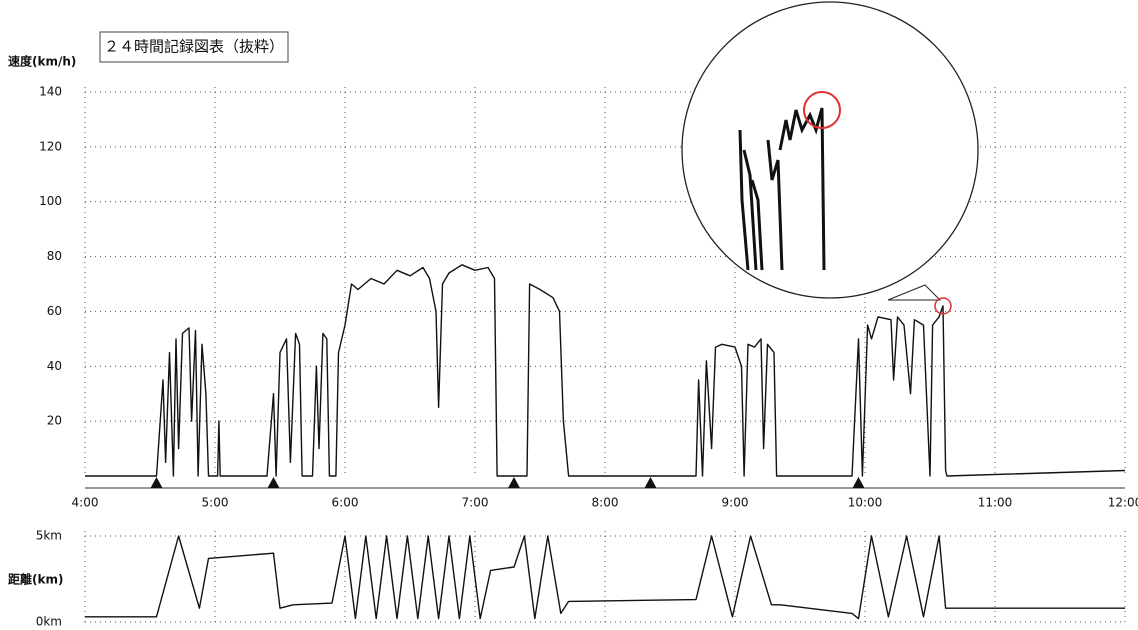  I want to click on y-tick-label: 20, so click(54, 421).